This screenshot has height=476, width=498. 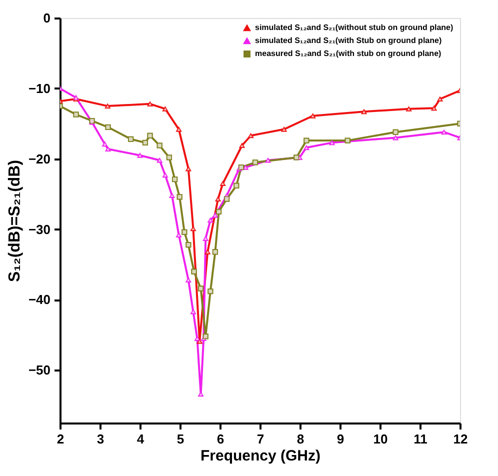 What do you see at coordinates (60, 439) in the screenshot?
I see `x-tick-label: 2` at bounding box center [60, 439].